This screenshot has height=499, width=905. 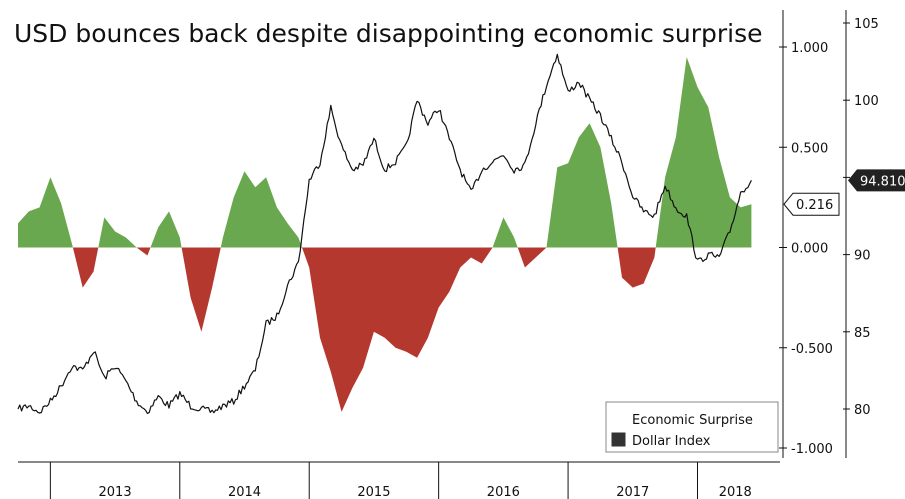 I want to click on right-y-tick-label: 100, so click(x=866, y=101).